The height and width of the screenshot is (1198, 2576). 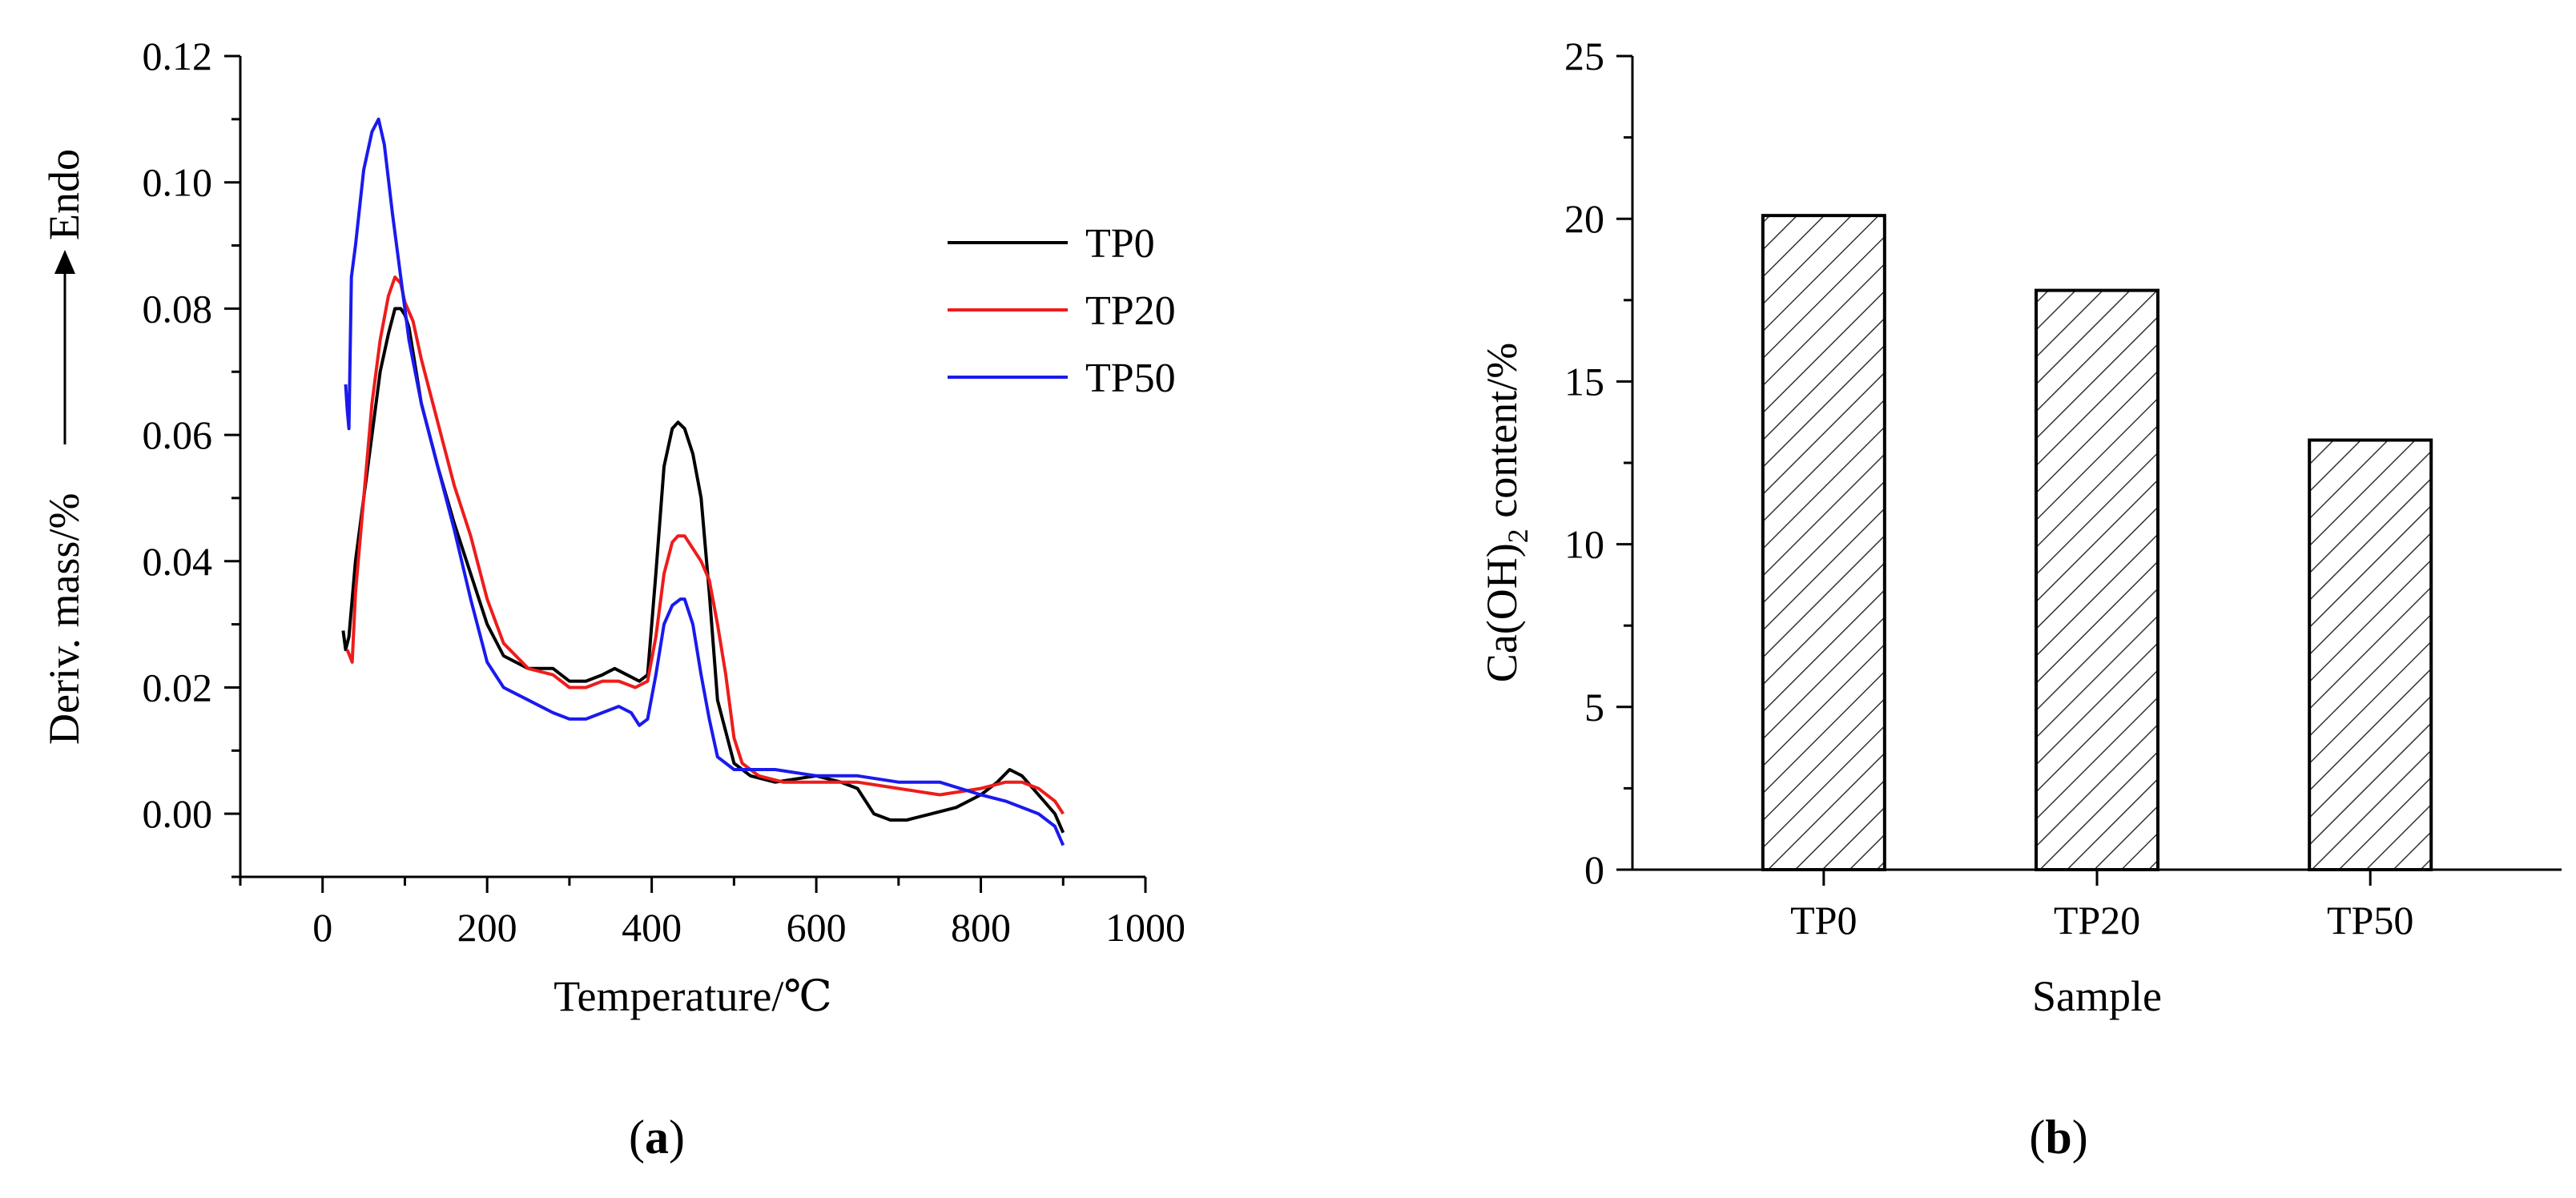 I want to click on chart-a-xtick-label: 1000, so click(x=1145, y=927).